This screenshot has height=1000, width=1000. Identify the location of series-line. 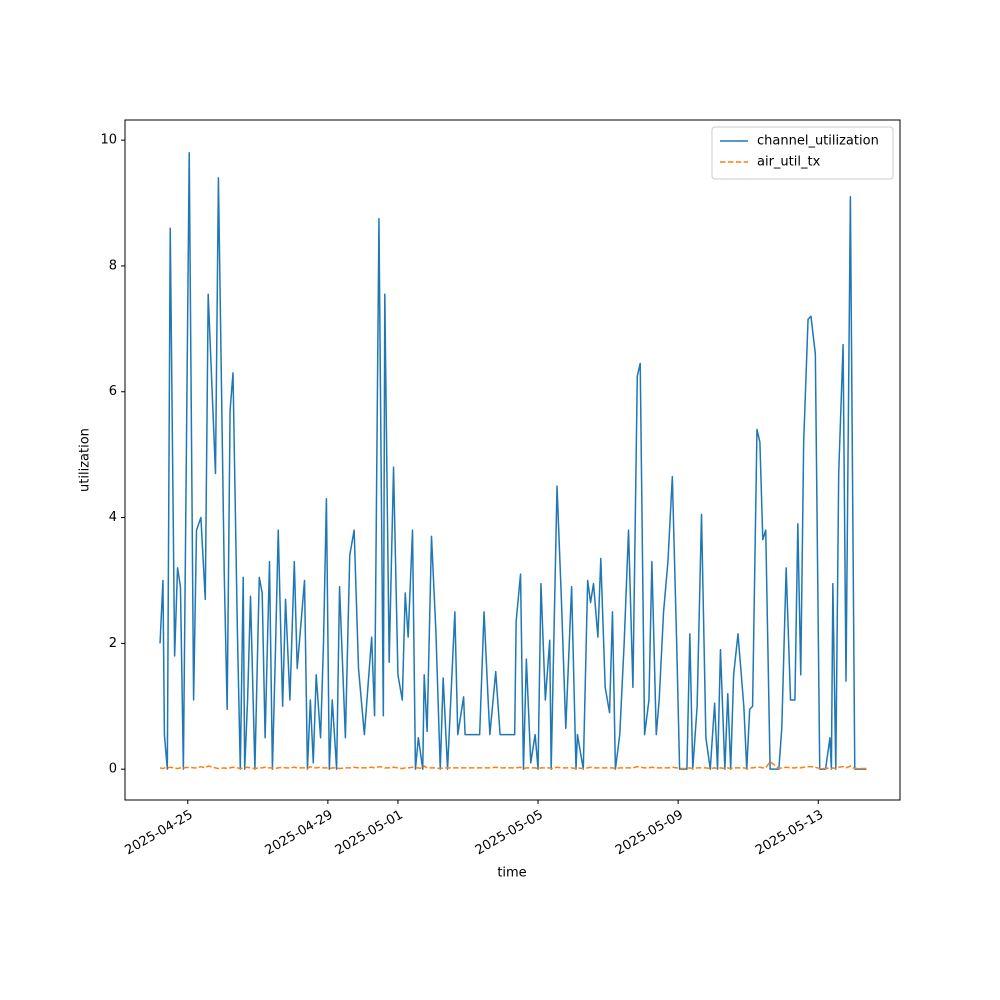
(513, 765).